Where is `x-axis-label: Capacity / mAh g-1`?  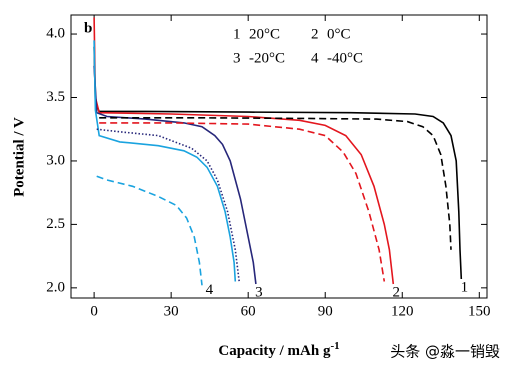
x-axis-label: Capacity / mAh g-1 is located at coordinates (278, 350).